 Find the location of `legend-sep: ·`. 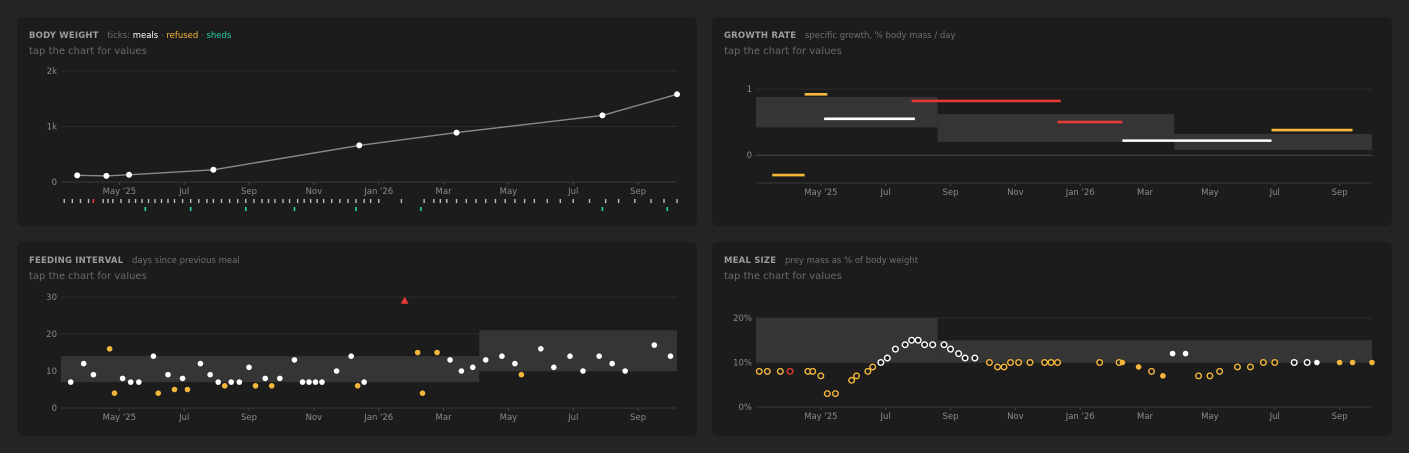

legend-sep: · is located at coordinates (202, 36).